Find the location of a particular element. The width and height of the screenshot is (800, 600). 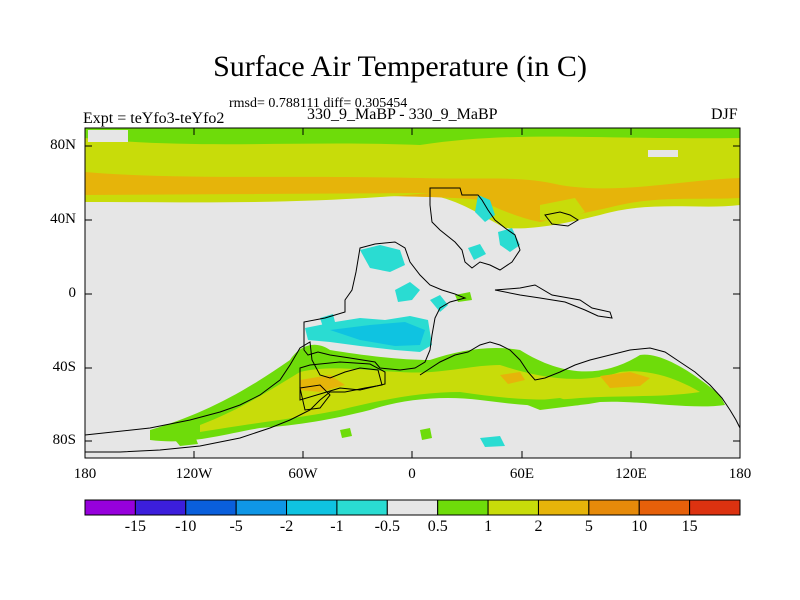

lon-label-60e: 60E is located at coordinates (522, 474).